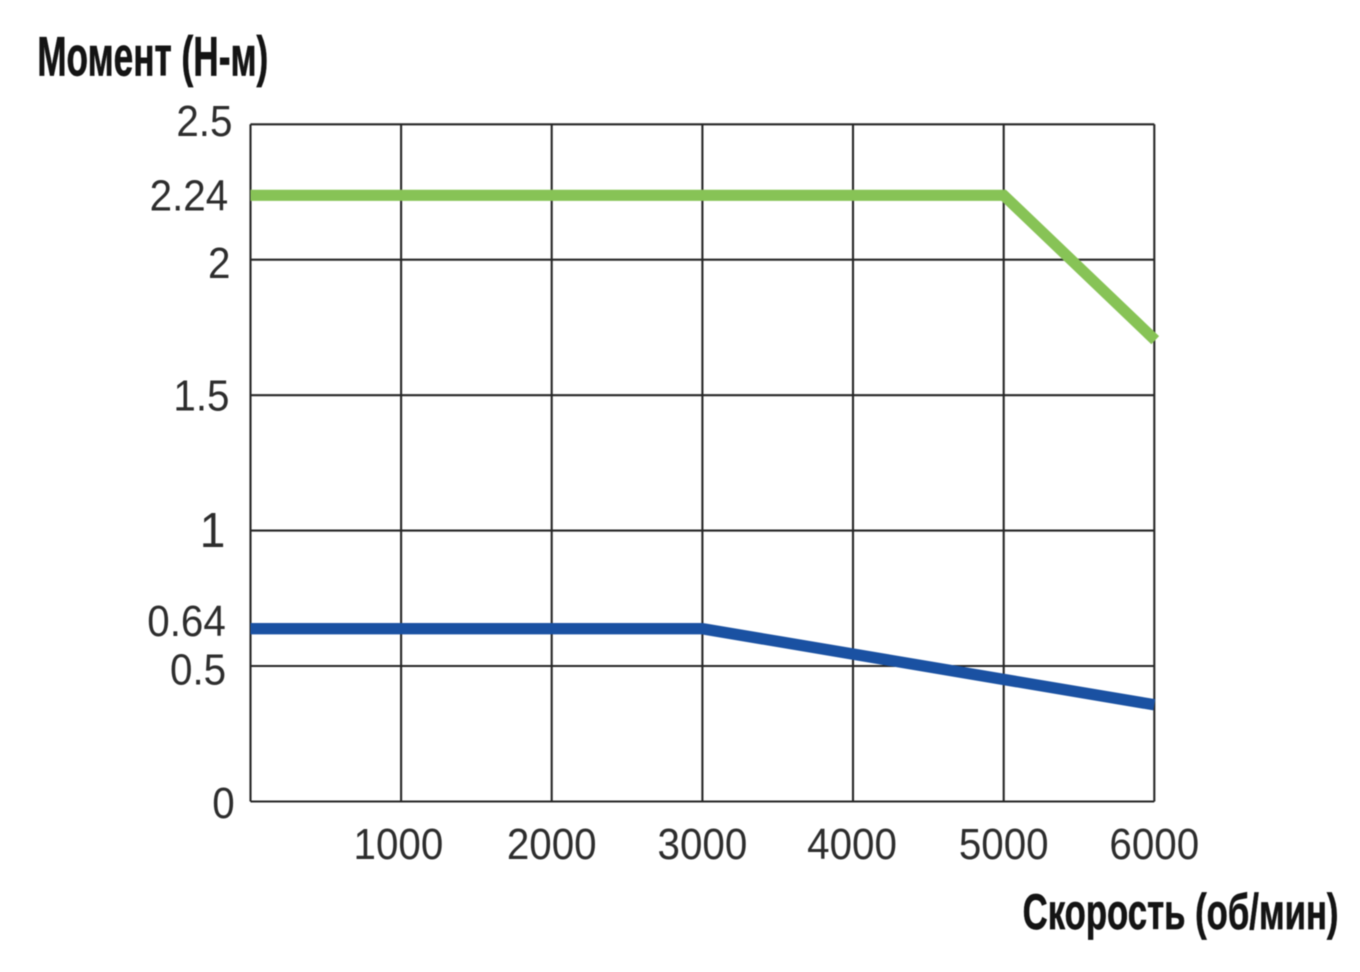 The width and height of the screenshot is (1360, 972). Describe the element at coordinates (186, 621) in the screenshot. I see `svg-text: 0.64` at that location.